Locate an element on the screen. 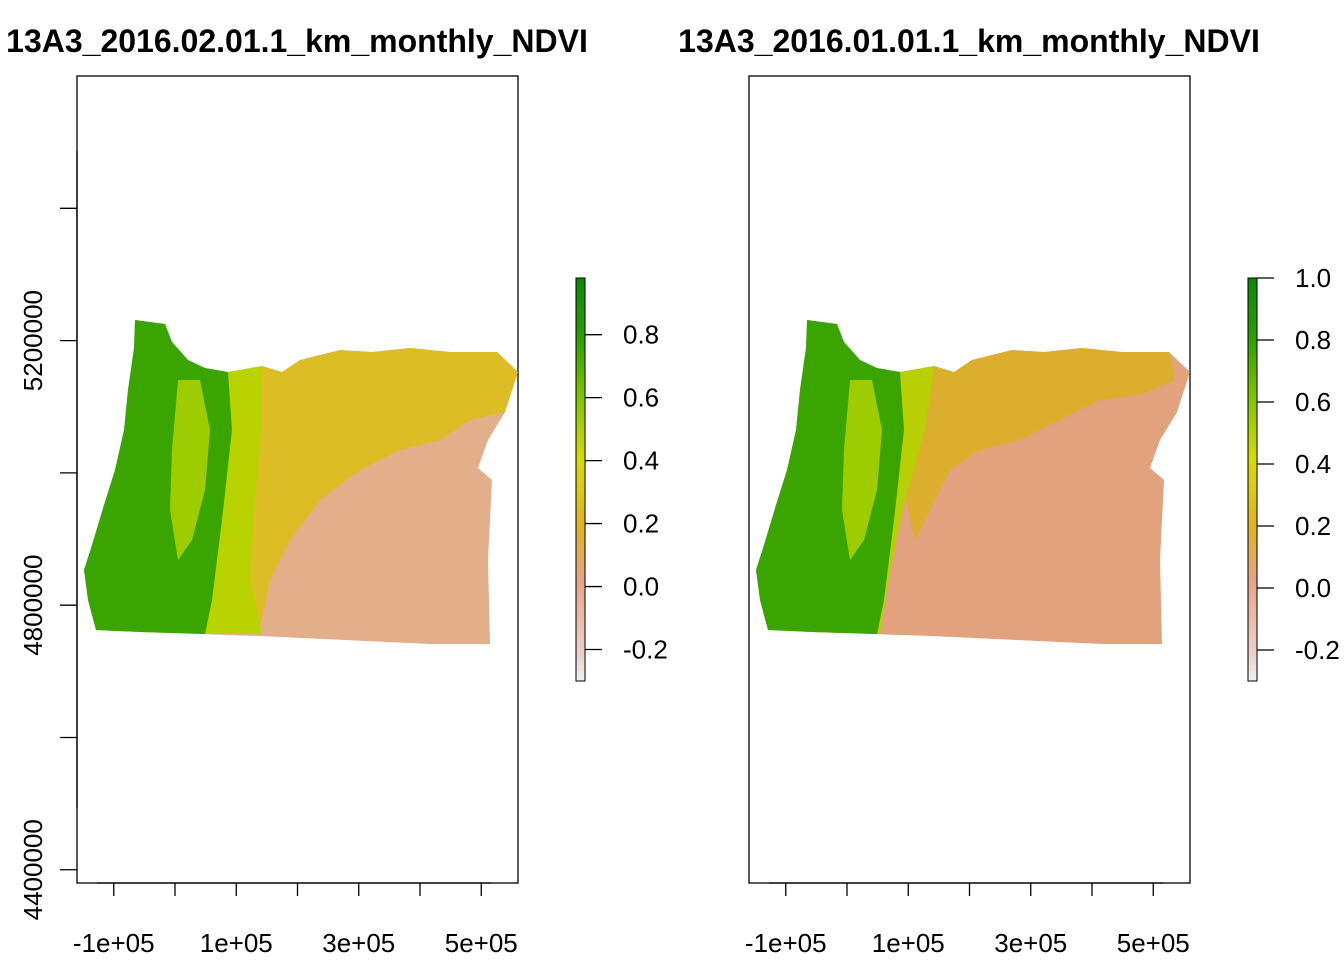 This screenshot has height=960, width=1344. legend-tick-label: 1.0 is located at coordinates (1313, 278).